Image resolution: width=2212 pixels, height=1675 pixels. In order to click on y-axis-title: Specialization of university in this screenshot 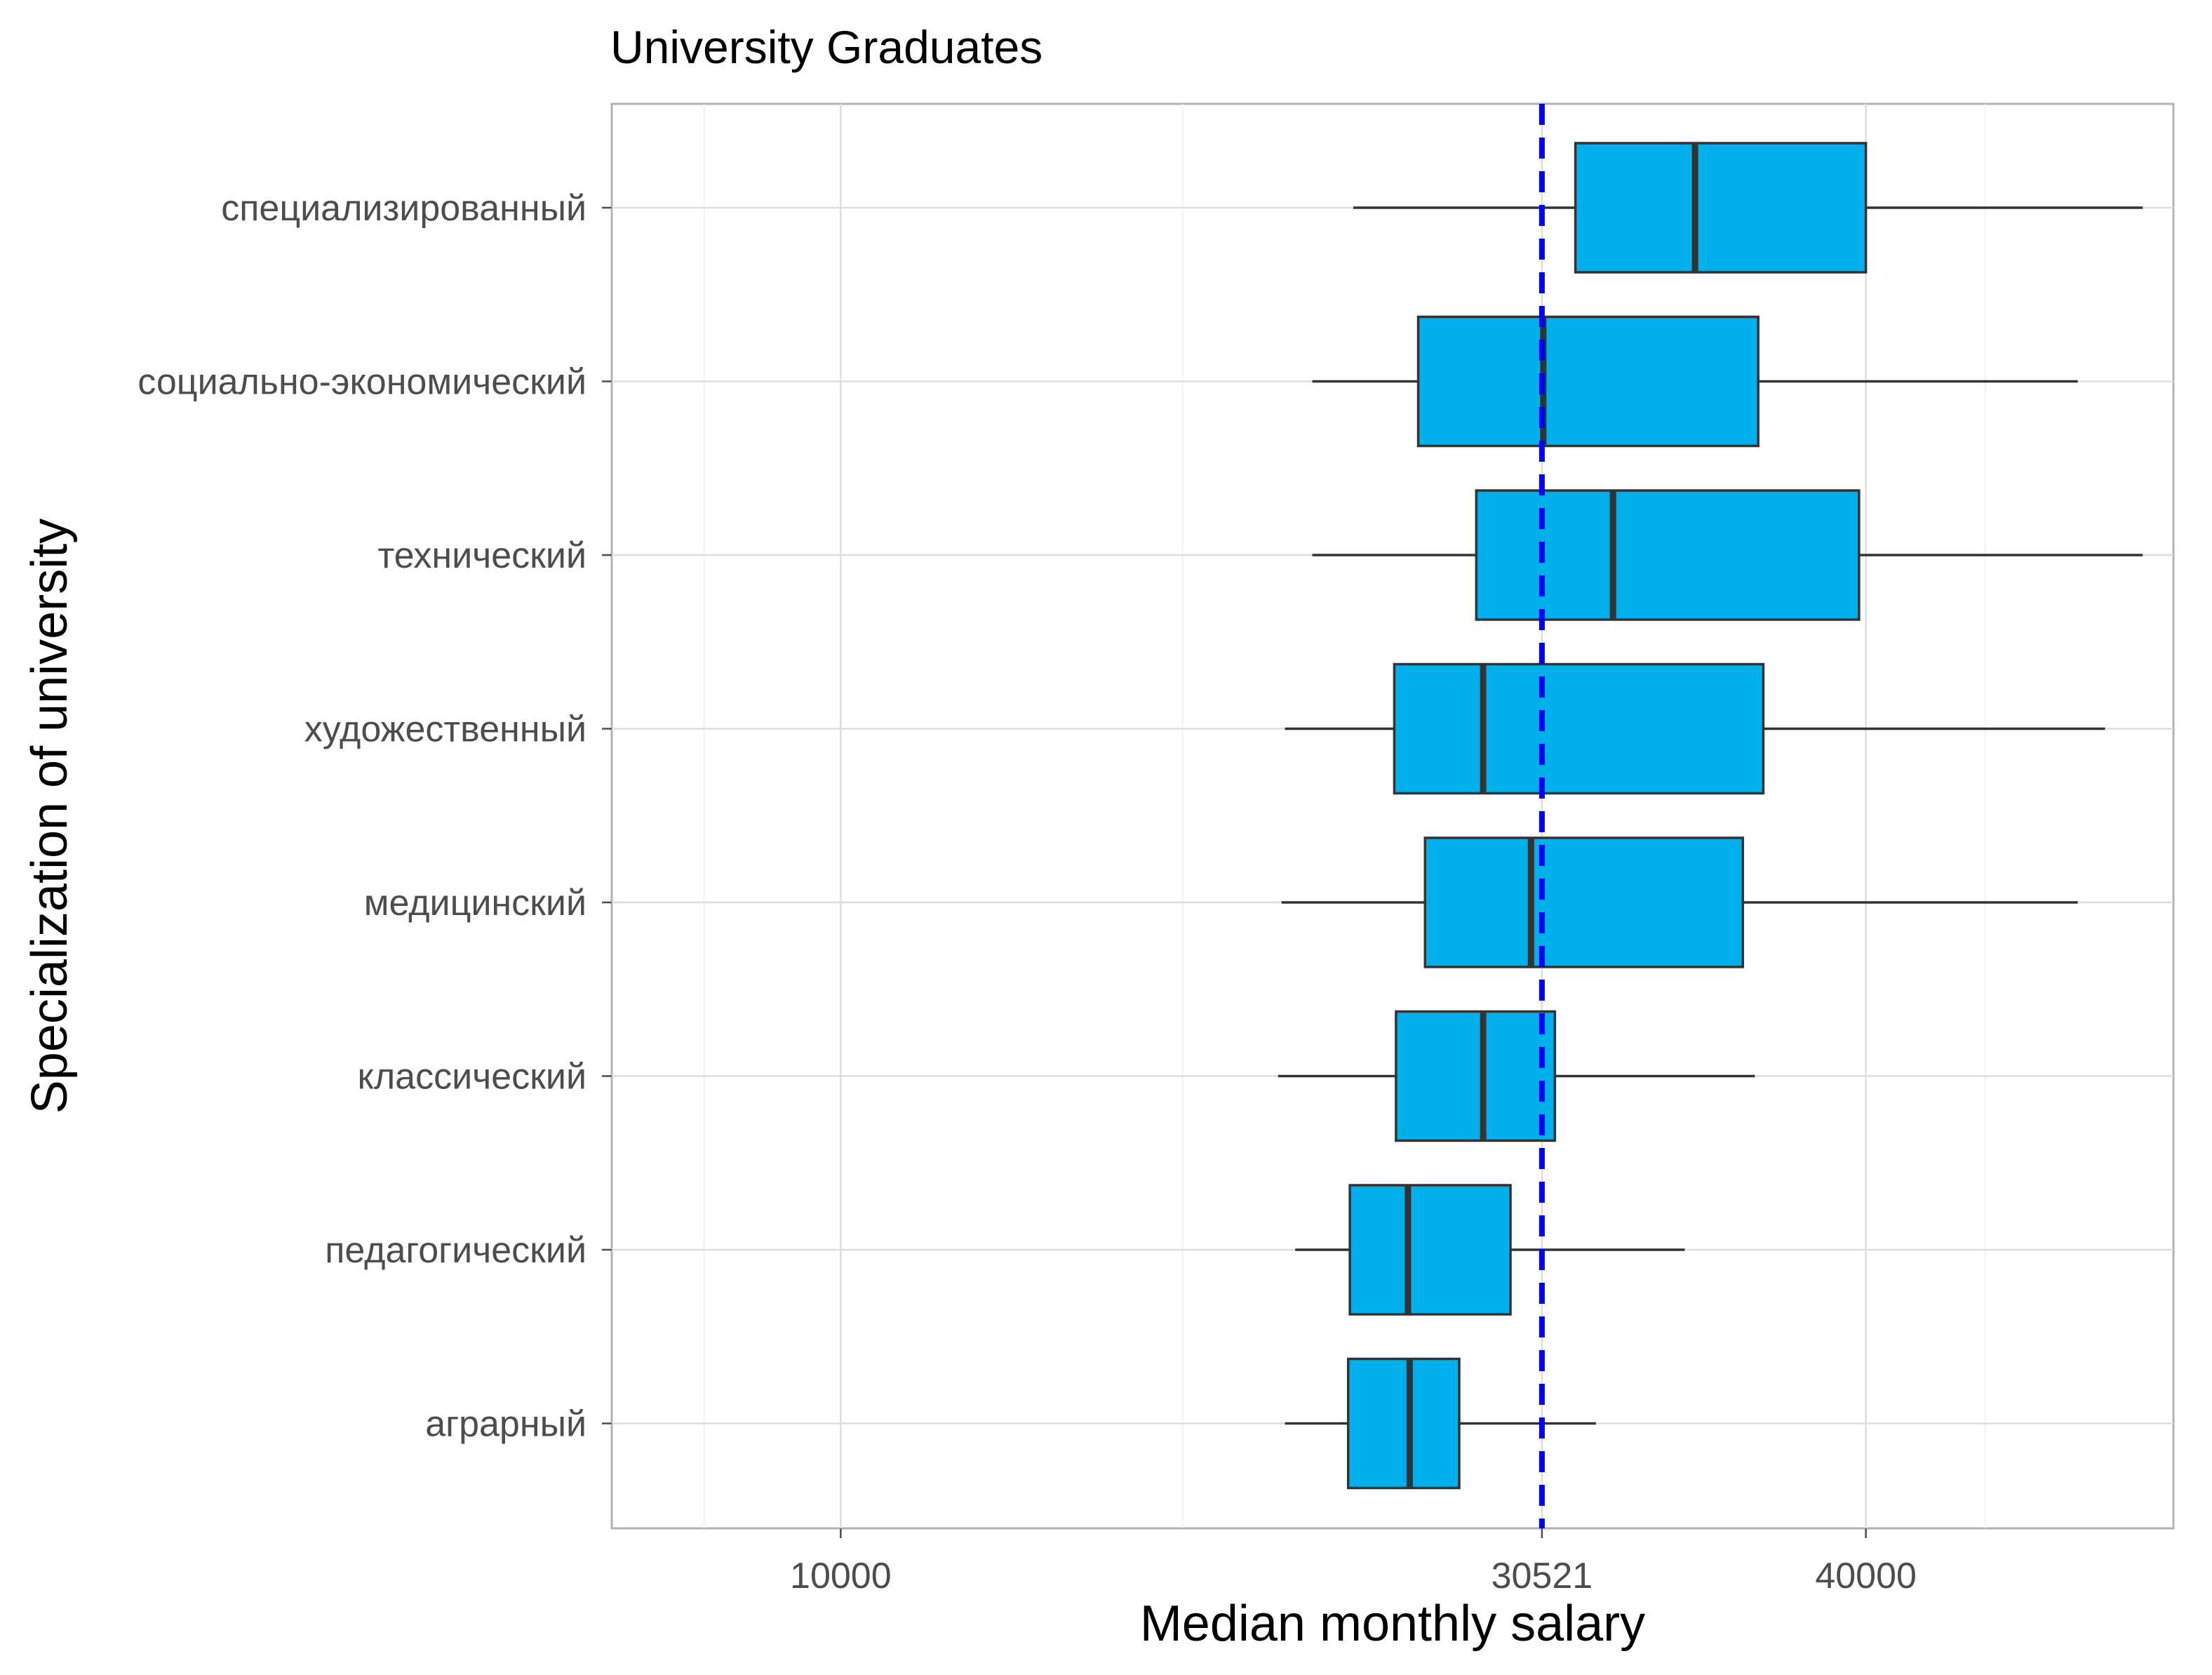, I will do `click(50, 816)`.